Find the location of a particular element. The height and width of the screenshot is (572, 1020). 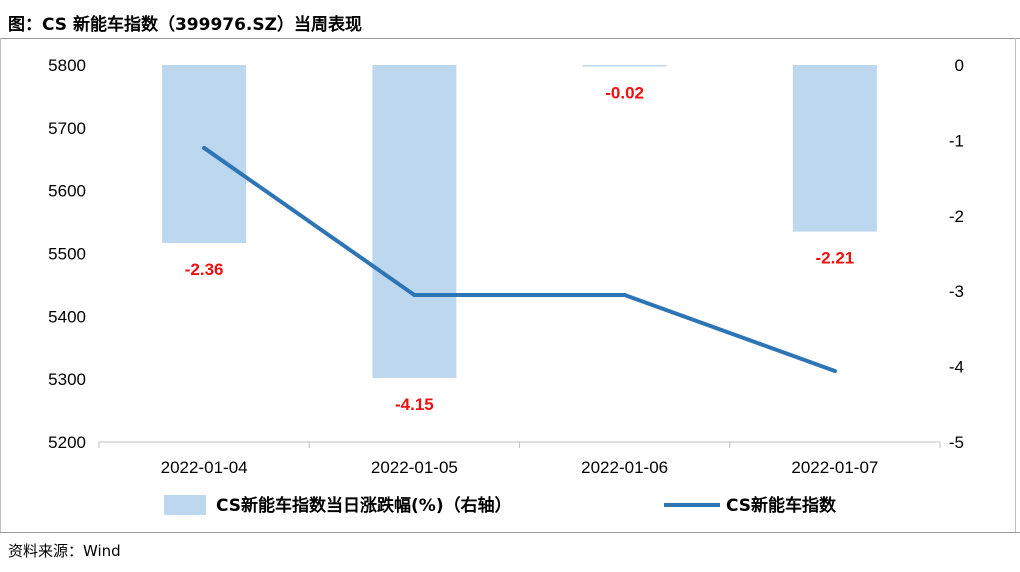

legend-line-label: CS新能车指数 is located at coordinates (781, 505).